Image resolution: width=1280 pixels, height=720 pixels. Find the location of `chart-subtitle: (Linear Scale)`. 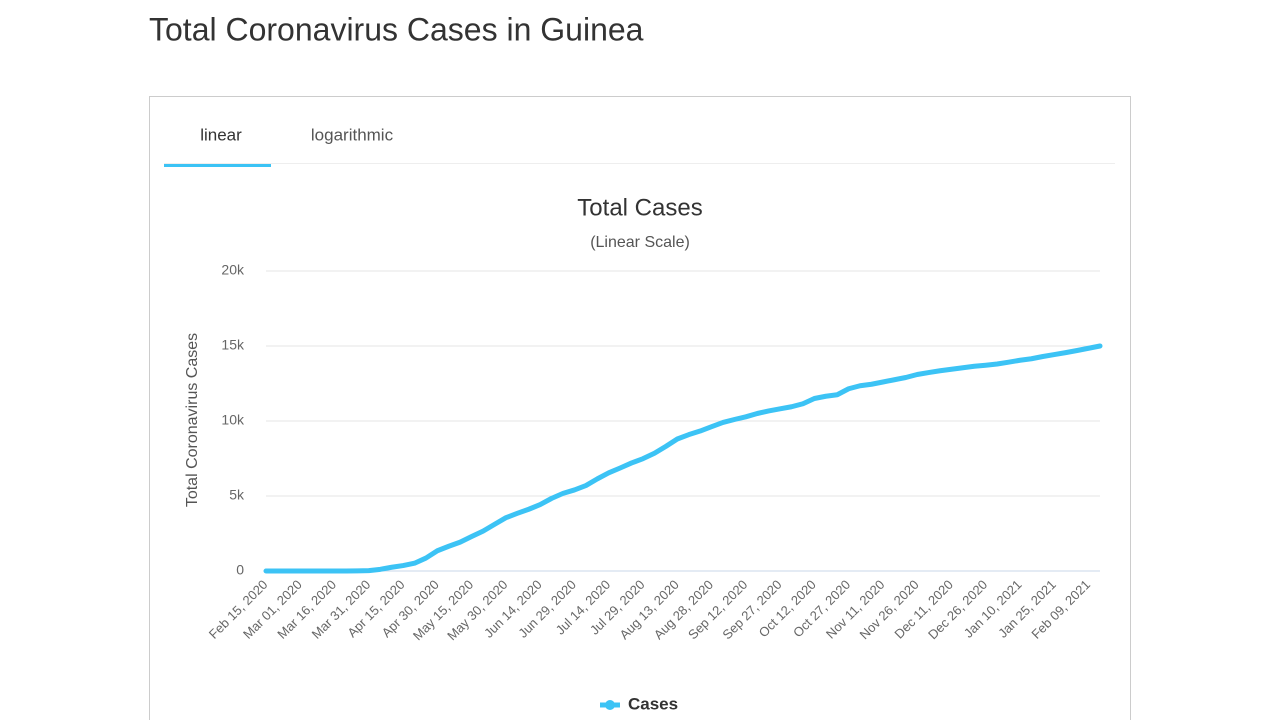

chart-subtitle: (Linear Scale) is located at coordinates (640, 242).